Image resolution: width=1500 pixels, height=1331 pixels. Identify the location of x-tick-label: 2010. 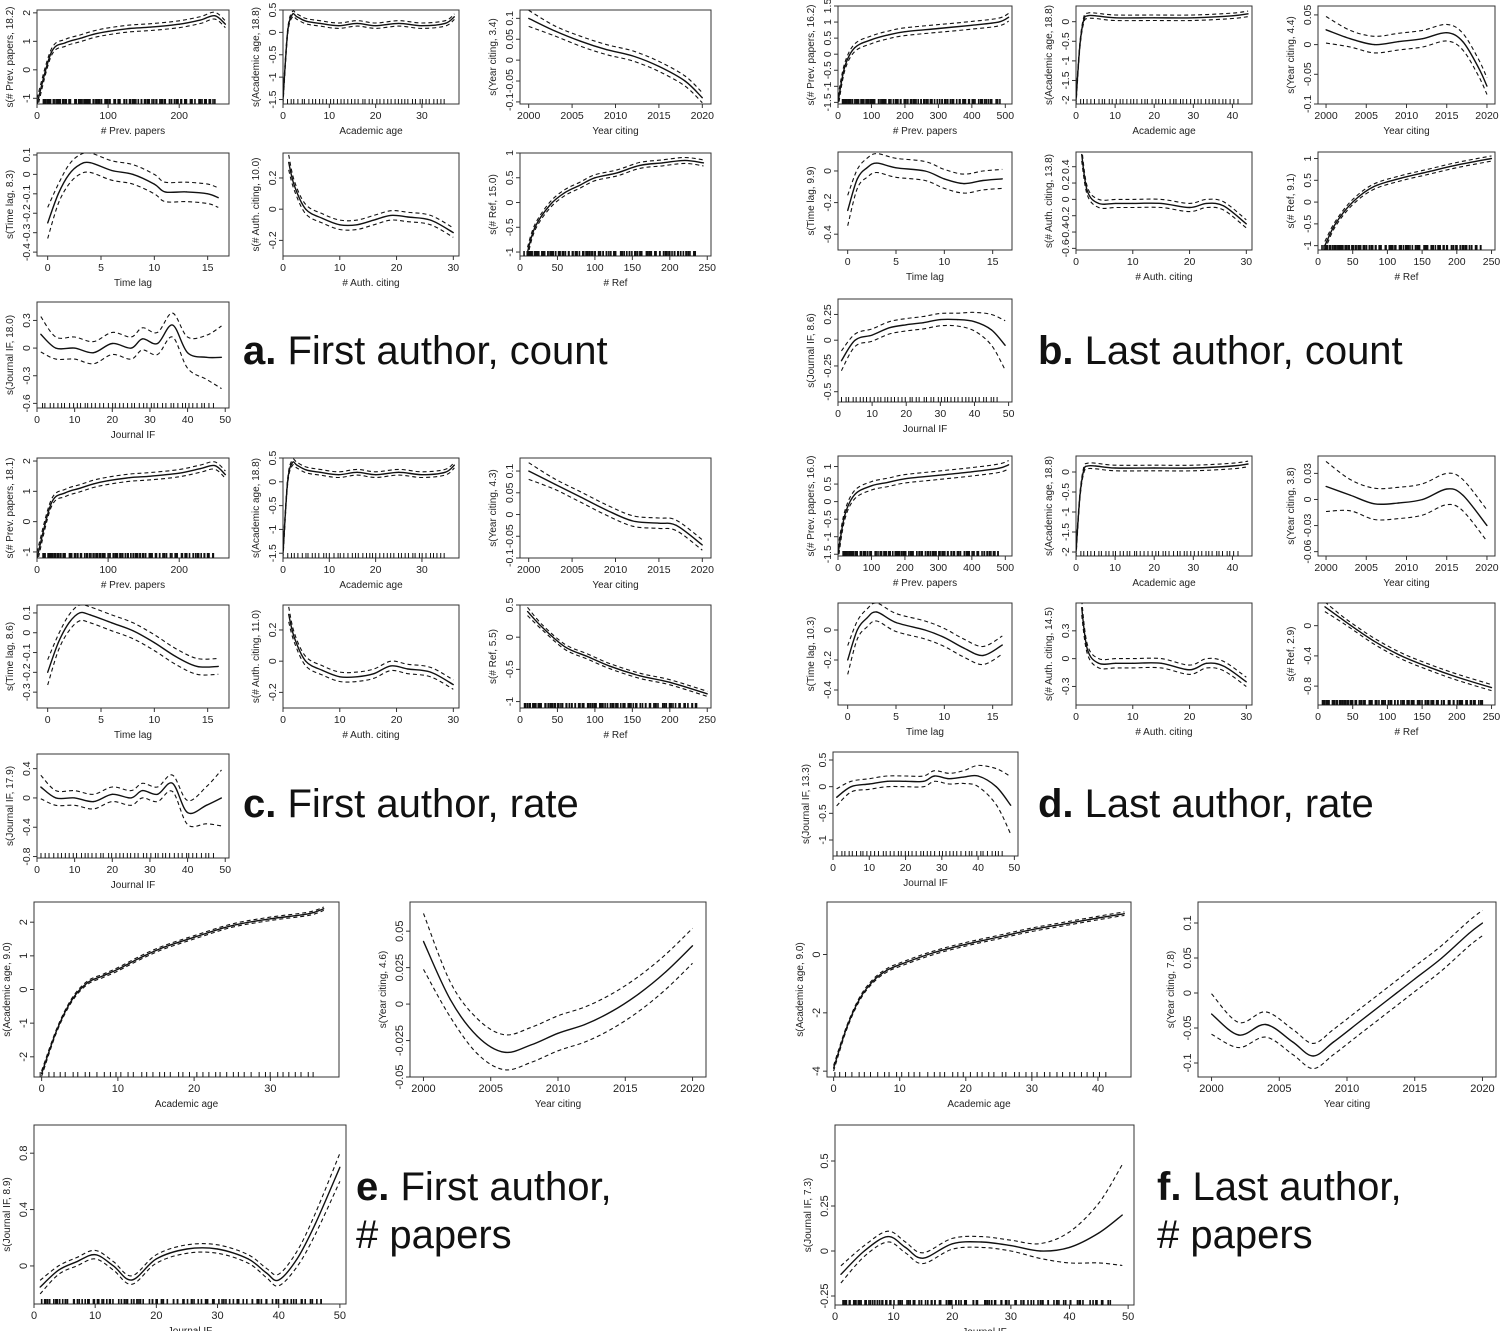
(558, 1089).